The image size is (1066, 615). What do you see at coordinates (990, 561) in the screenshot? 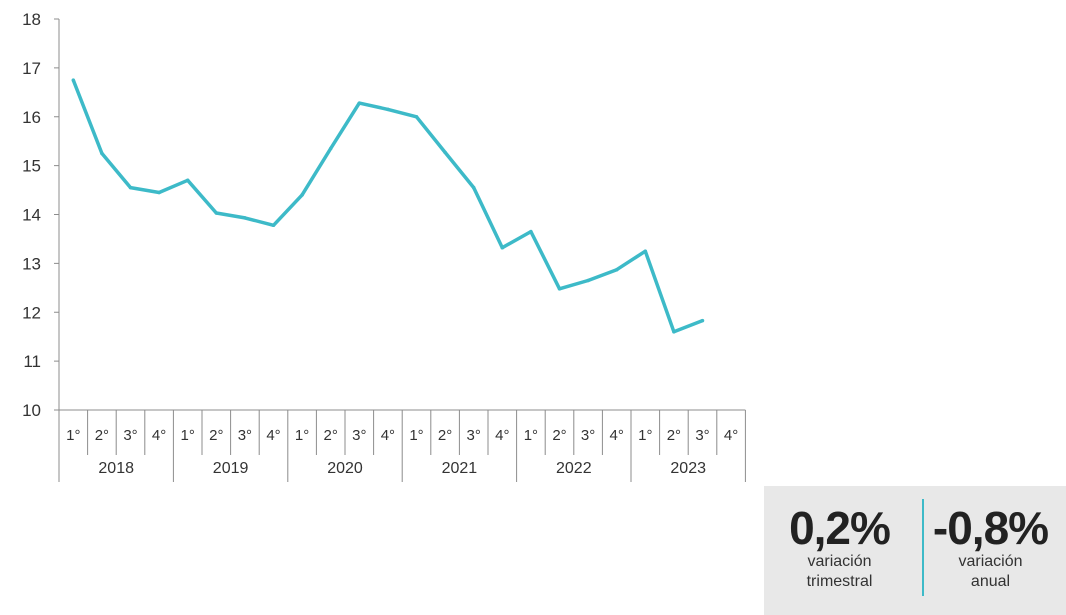
I see `annual-variation-label-line1: variación` at bounding box center [990, 561].